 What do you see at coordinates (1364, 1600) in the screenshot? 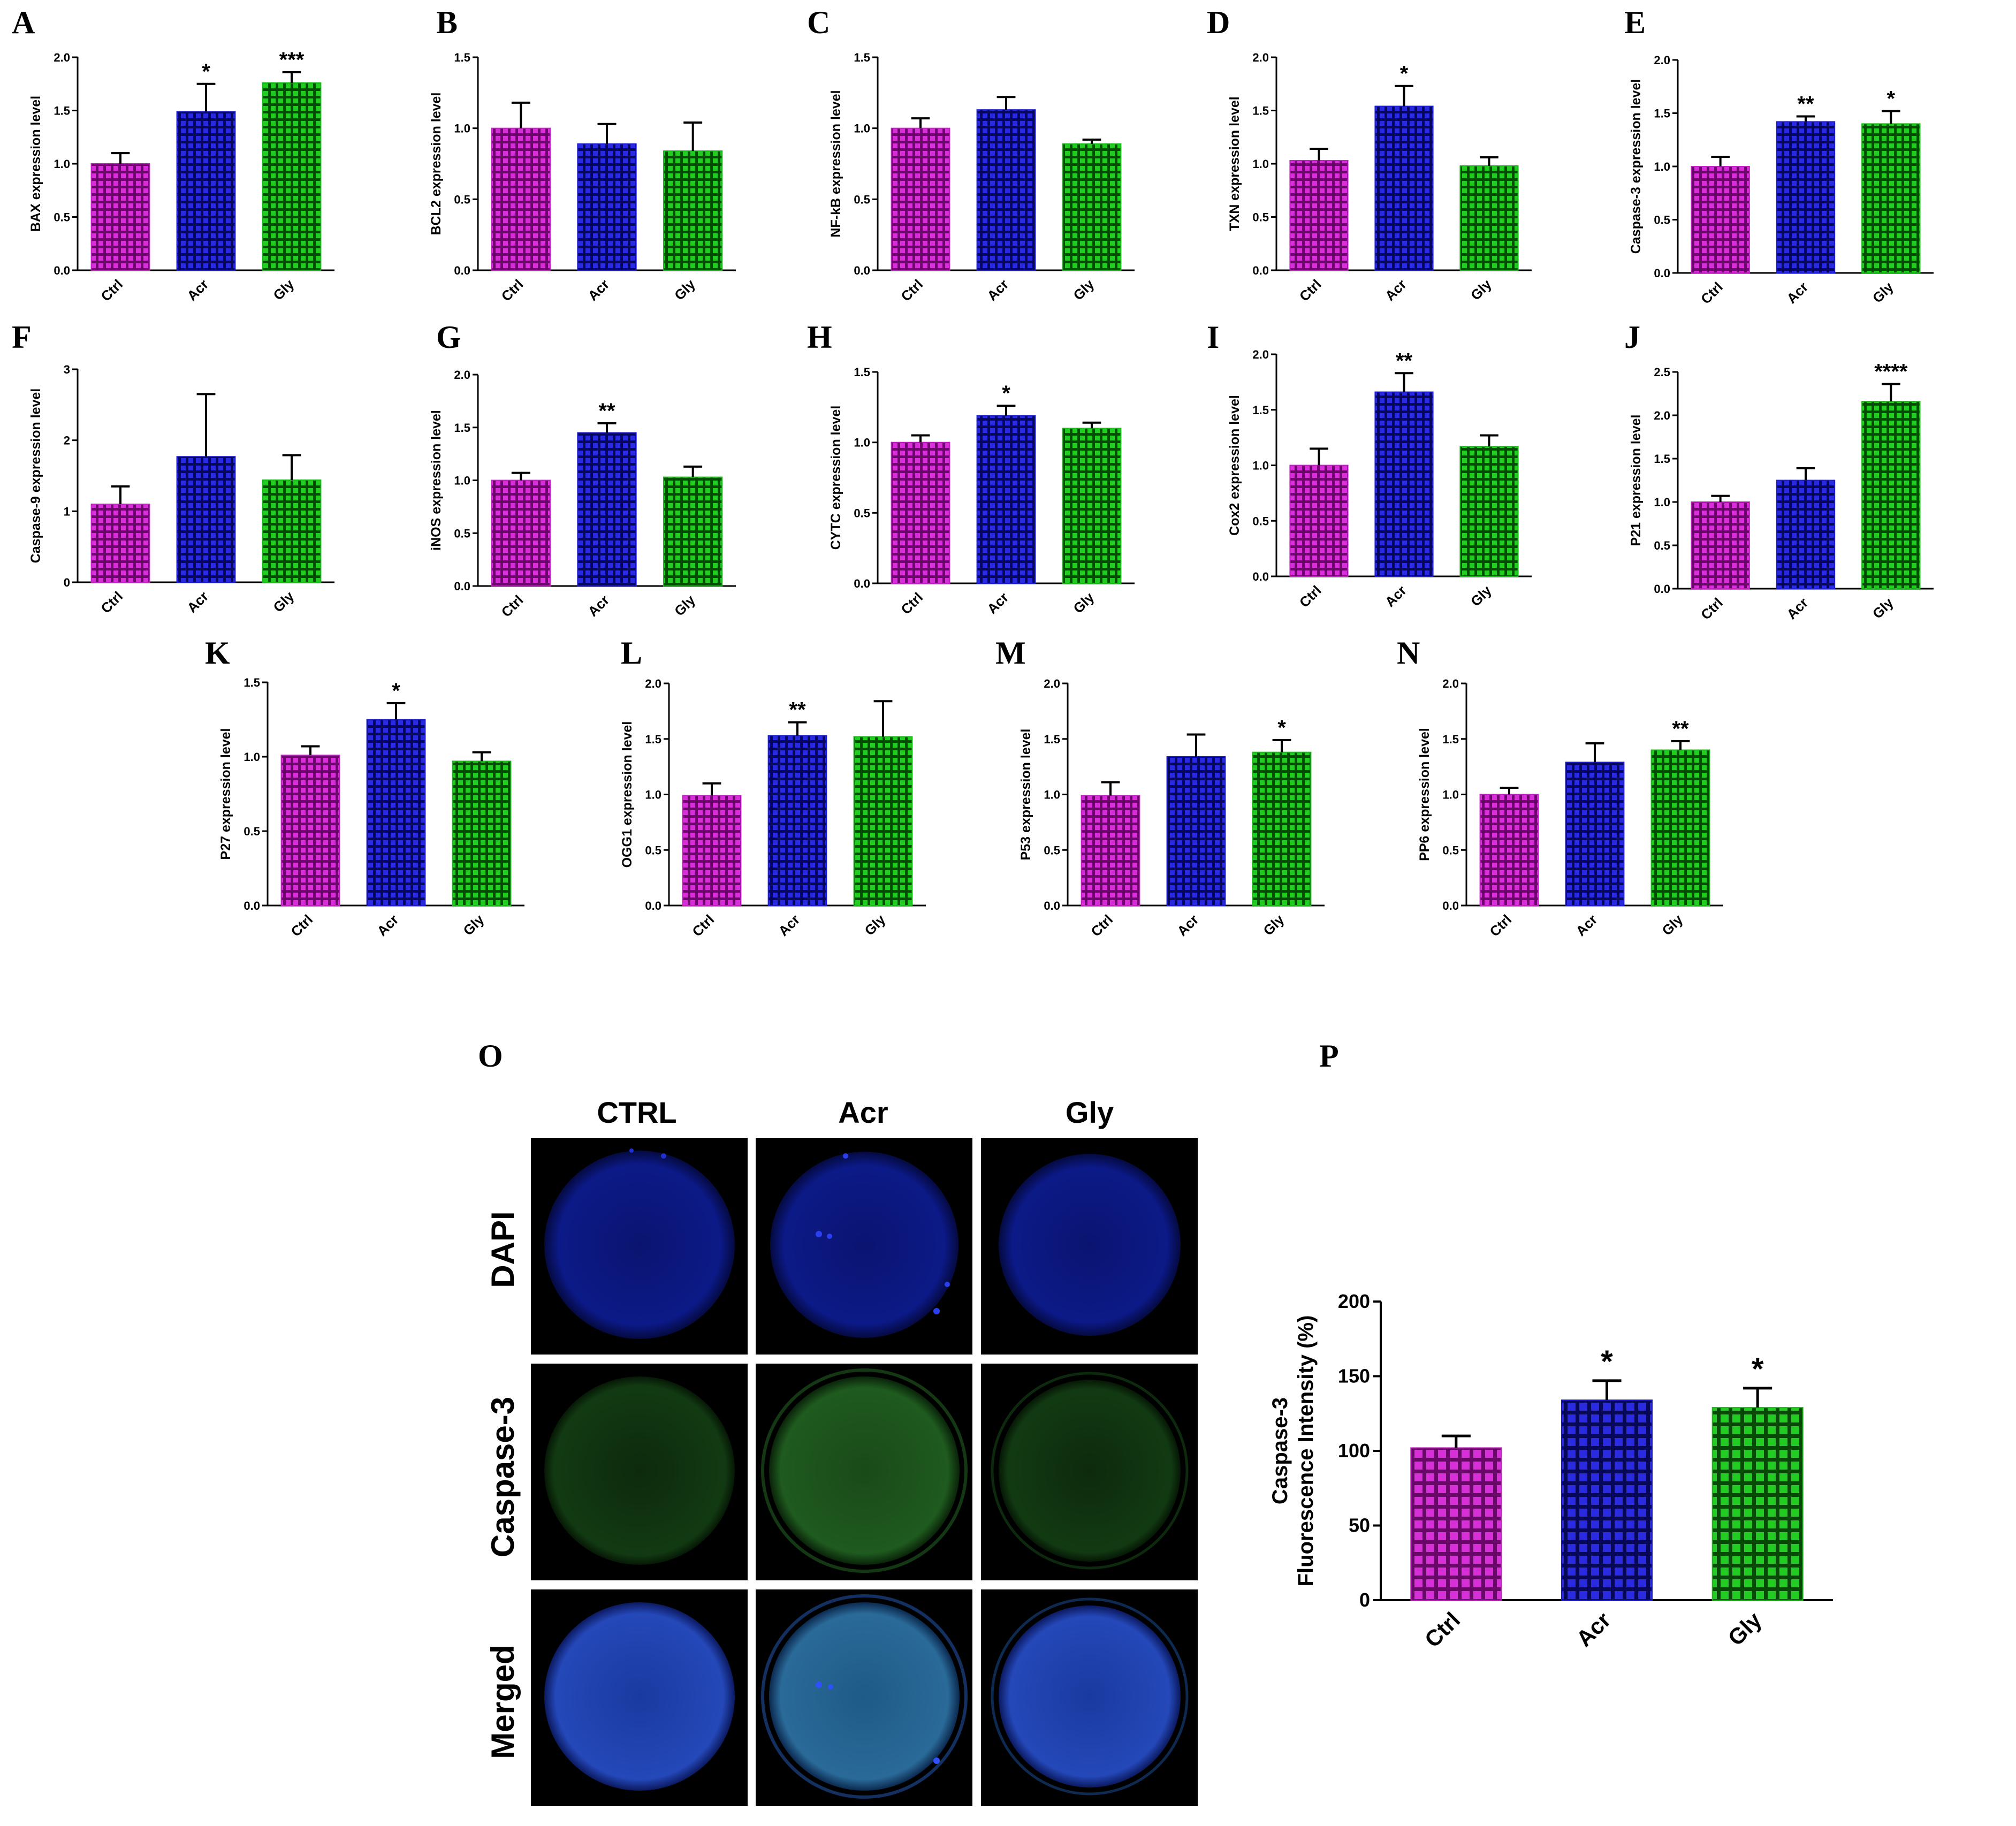
I see `y-tick-label: 0` at bounding box center [1364, 1600].